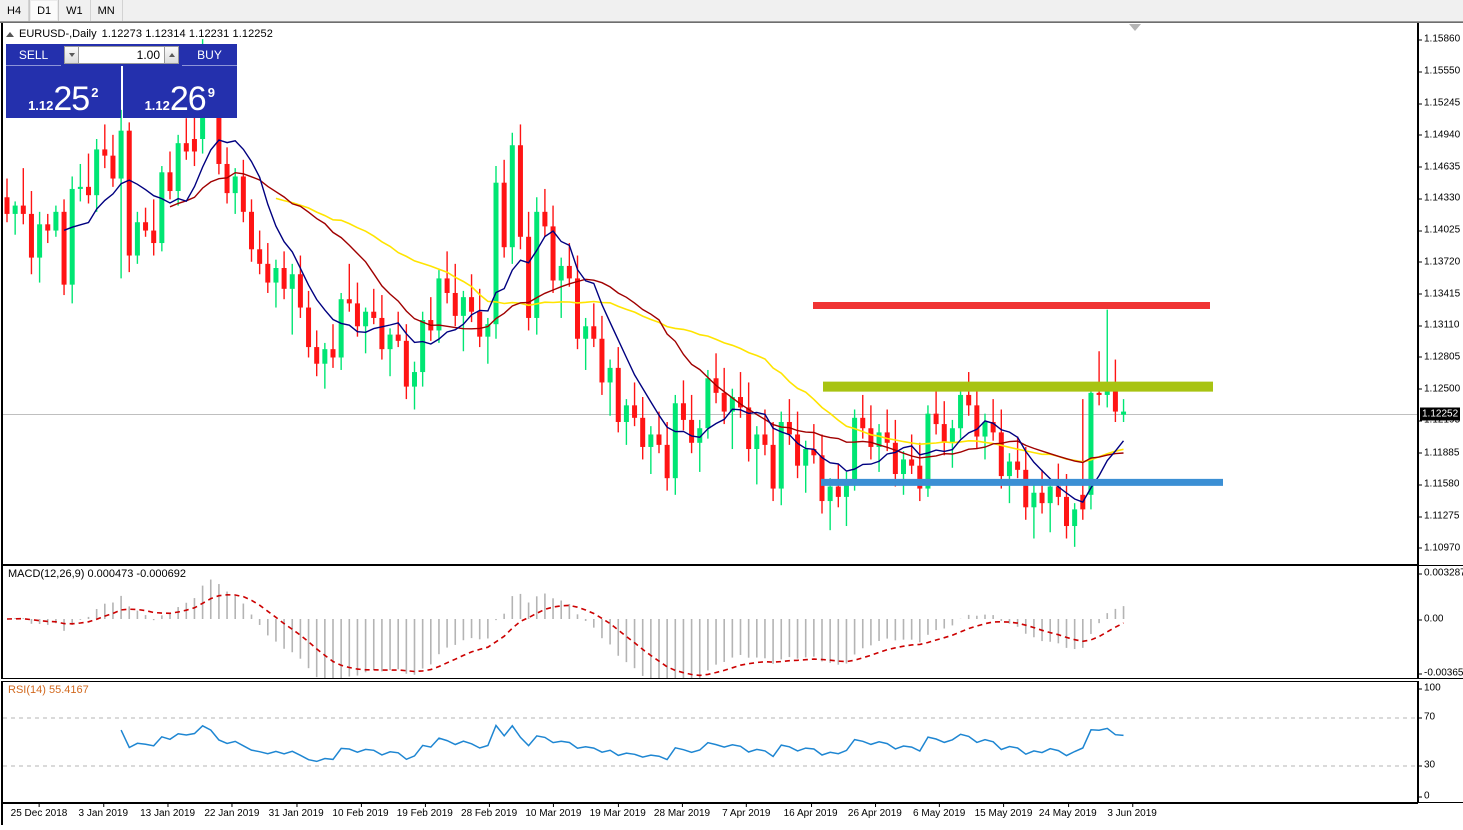 Image resolution: width=1463 pixels, height=830 pixels. I want to click on sell-button: 1.12 25 2, so click(63, 92).